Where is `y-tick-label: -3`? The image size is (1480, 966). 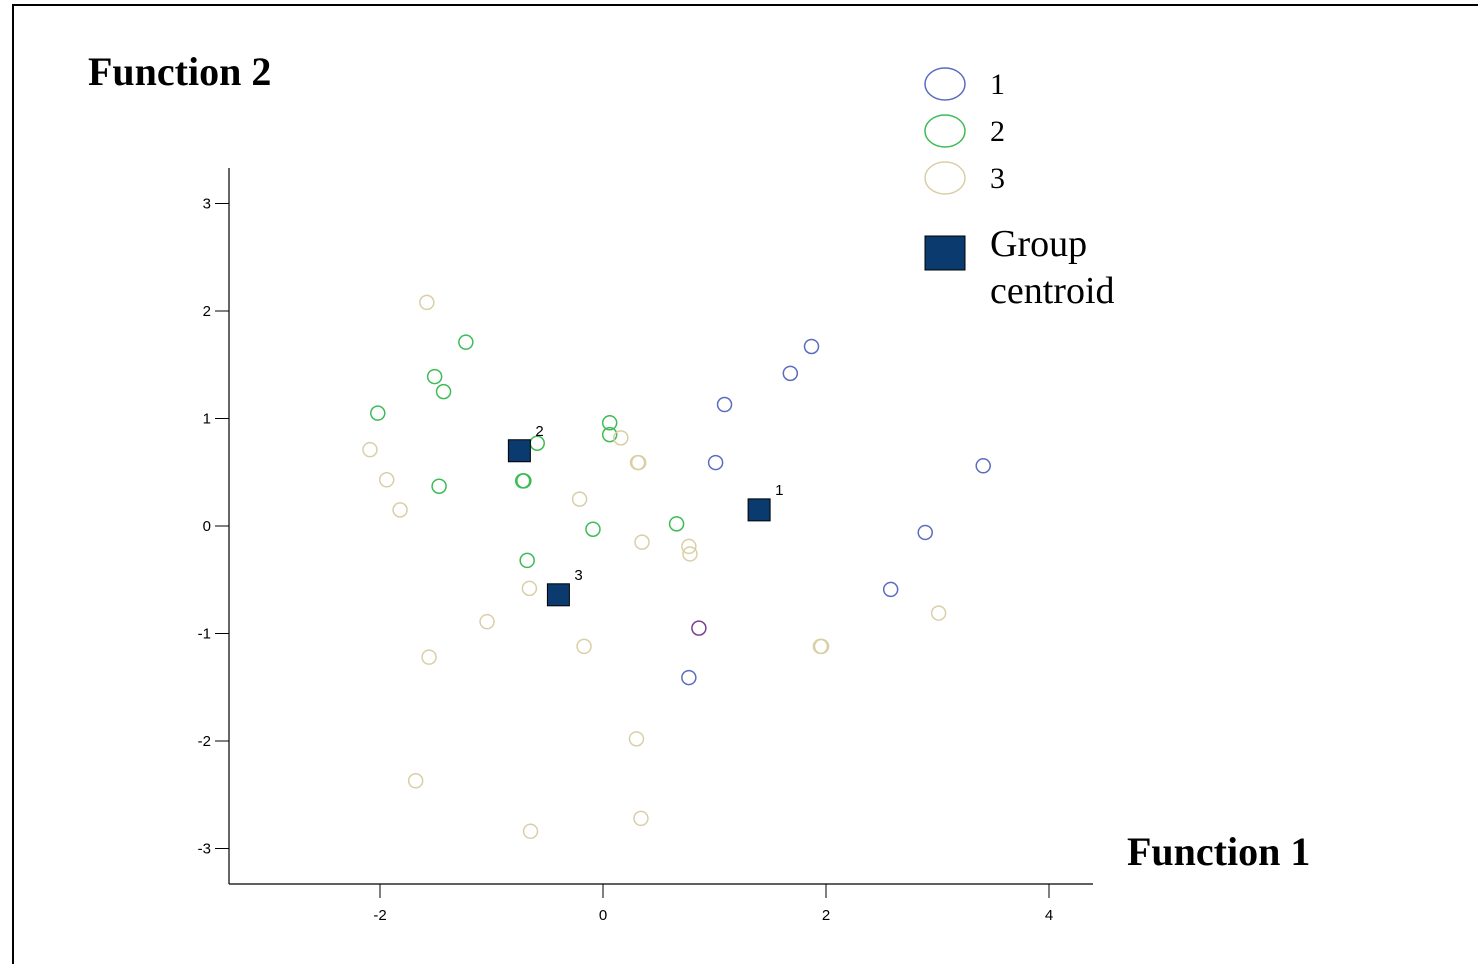
y-tick-label: -3 is located at coordinates (204, 849).